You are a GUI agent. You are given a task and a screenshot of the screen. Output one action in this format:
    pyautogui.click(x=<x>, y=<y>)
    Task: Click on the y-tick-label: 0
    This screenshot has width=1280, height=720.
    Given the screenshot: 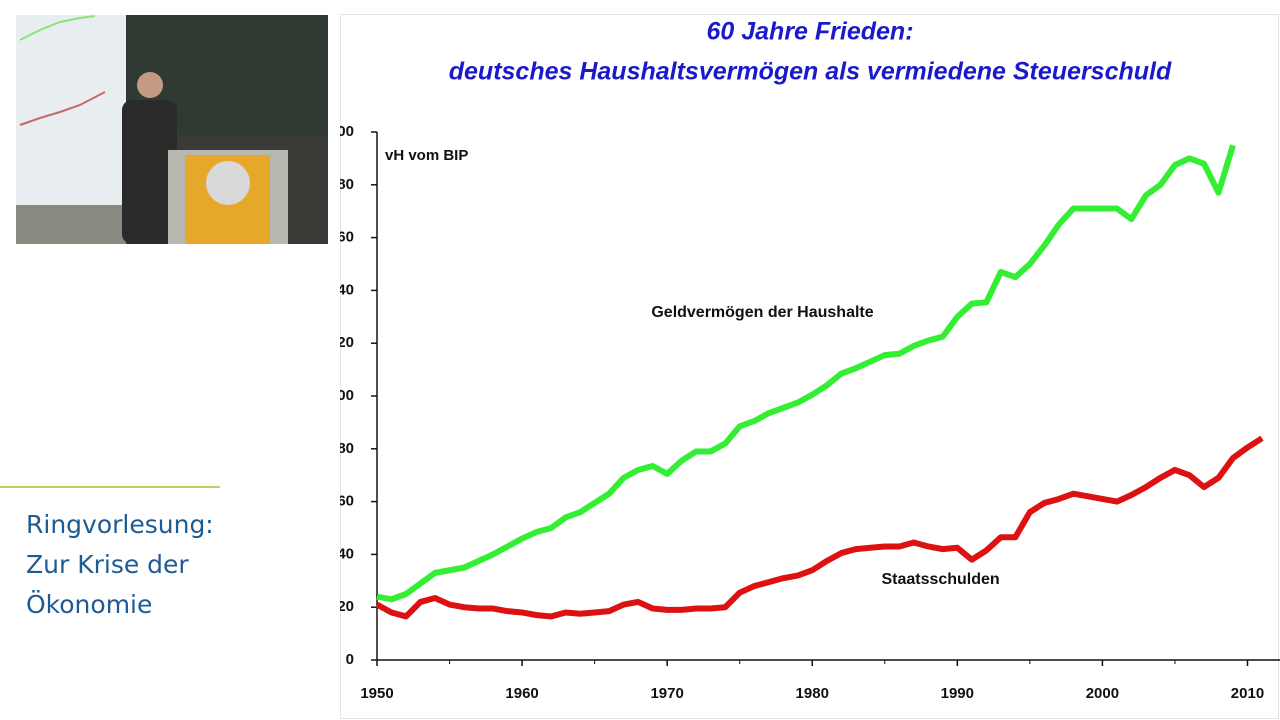 What is the action you would take?
    pyautogui.click(x=350, y=659)
    